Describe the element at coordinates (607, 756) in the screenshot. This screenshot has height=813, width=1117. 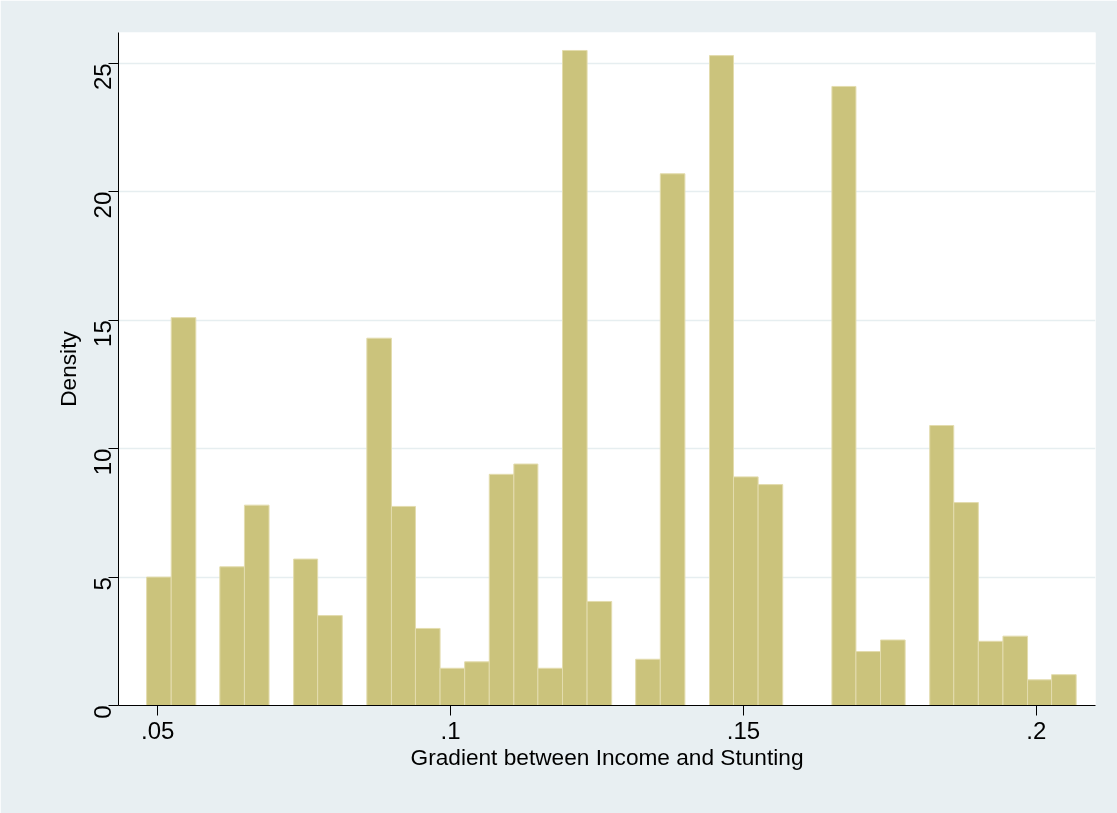
I see `x-axis-title: Gradient between Income and Stunting` at that location.